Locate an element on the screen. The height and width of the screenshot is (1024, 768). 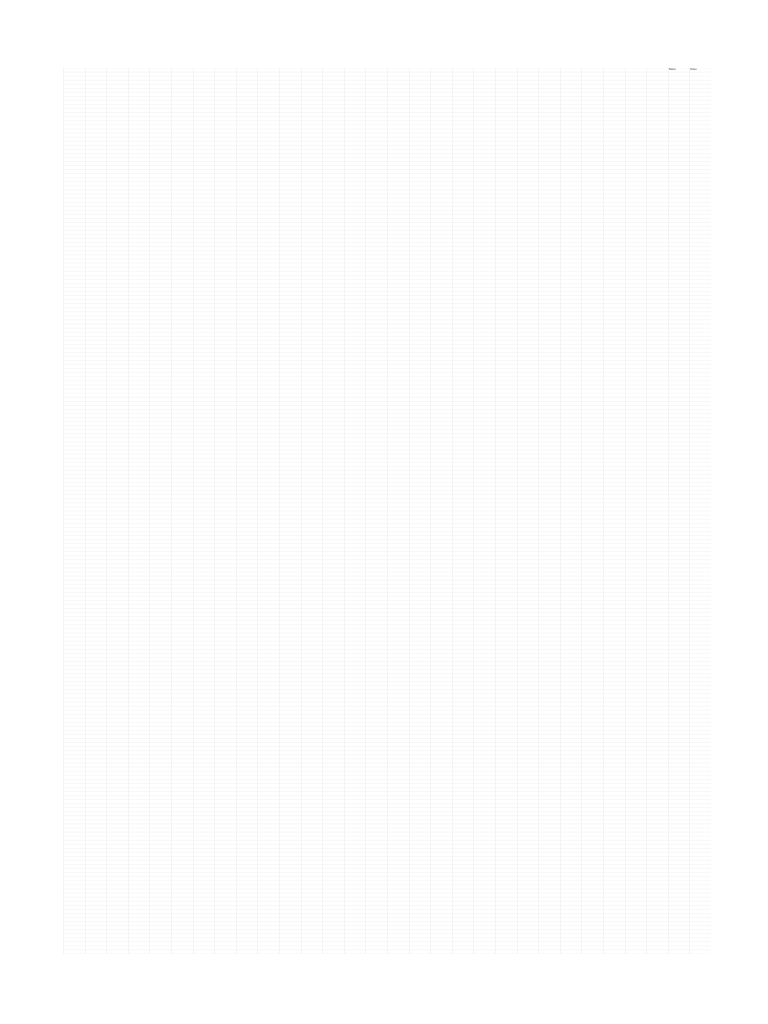
column-header: Status is located at coordinates (672, 69).